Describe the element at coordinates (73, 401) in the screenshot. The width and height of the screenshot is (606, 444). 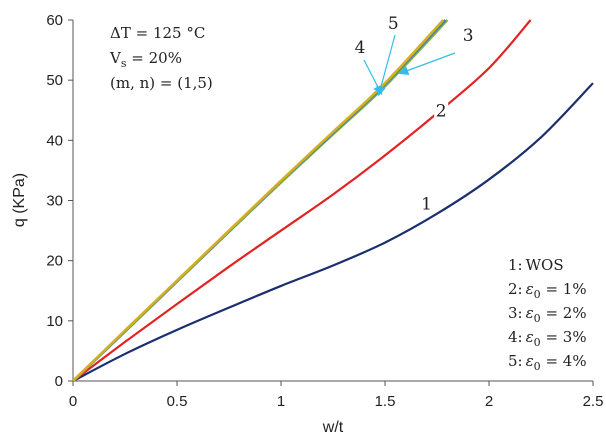
I see `x-tick-label-0: 0` at that location.